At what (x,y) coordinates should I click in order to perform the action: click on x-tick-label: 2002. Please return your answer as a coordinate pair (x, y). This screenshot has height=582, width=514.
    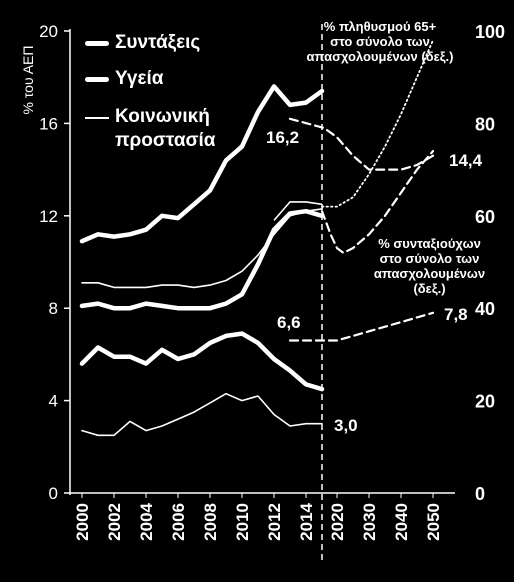
    Looking at the image, I should click on (114, 522).